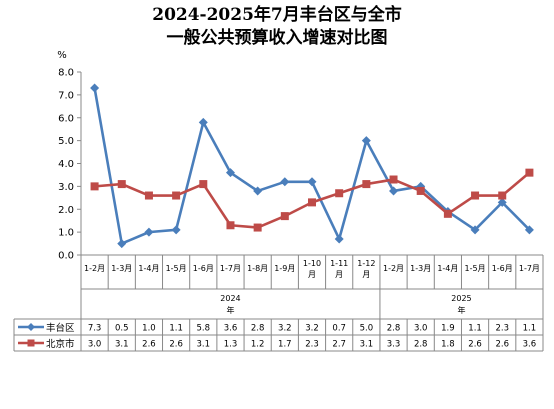 The height and width of the screenshot is (409, 554). I want to click on x-tick-label: 1-2月, so click(94, 268).